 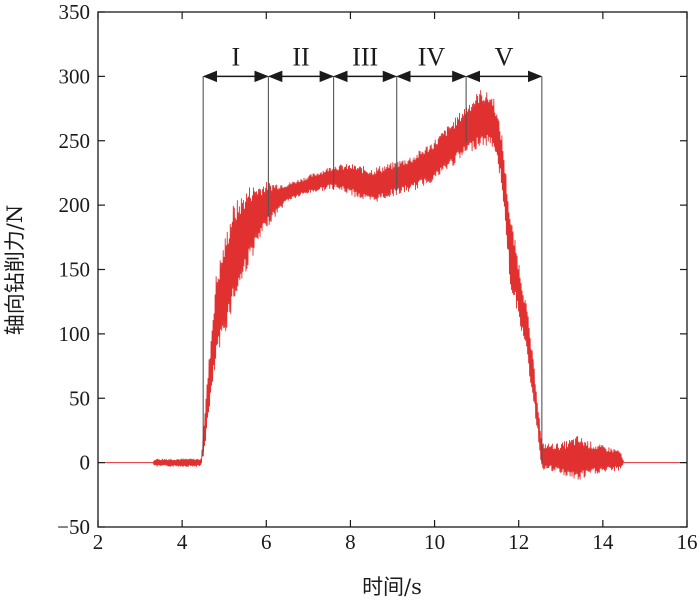 I want to click on y-tick-label: 0, so click(x=85, y=463).